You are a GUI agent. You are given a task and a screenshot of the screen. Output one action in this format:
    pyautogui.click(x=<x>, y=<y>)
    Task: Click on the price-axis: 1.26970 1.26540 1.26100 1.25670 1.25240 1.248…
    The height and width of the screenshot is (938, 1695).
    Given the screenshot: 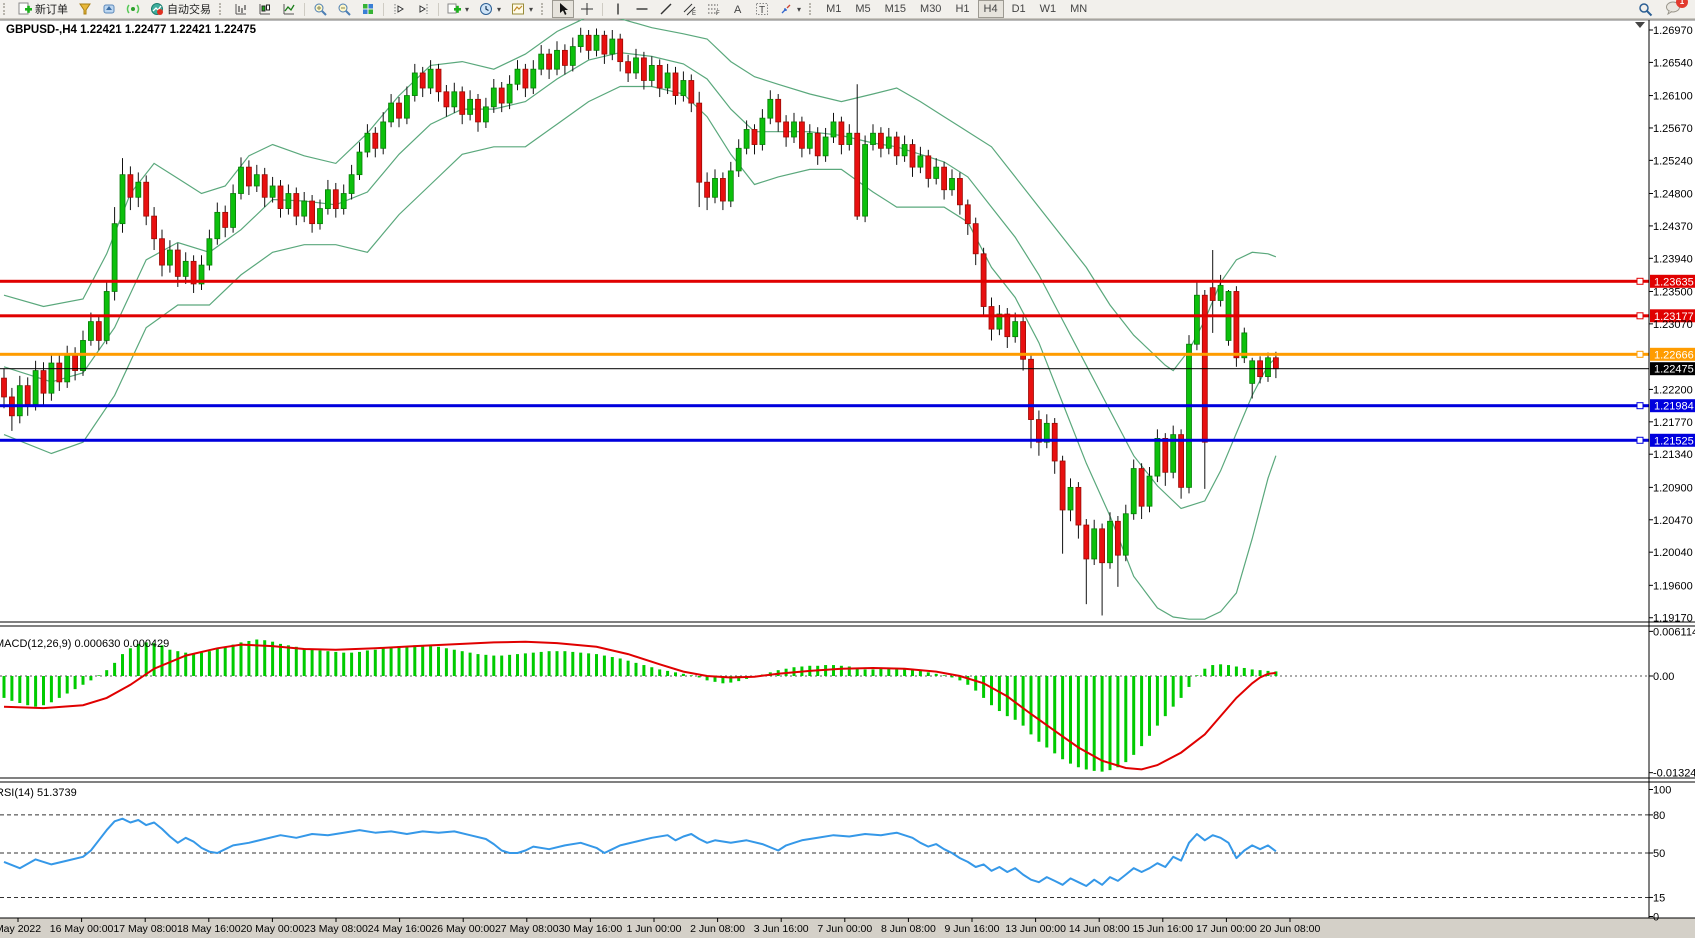 What is the action you would take?
    pyautogui.click(x=1671, y=325)
    